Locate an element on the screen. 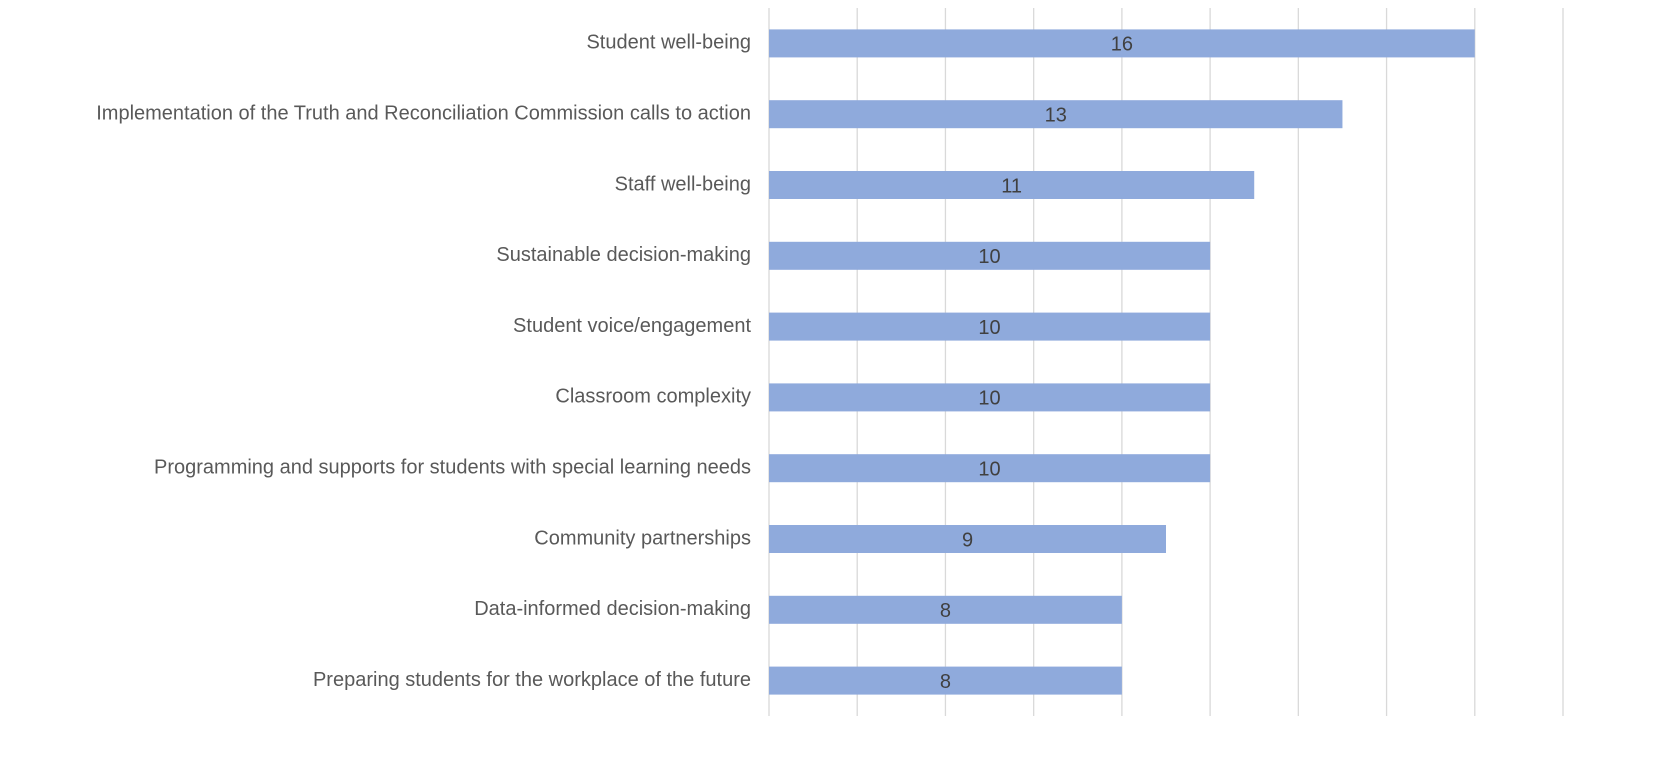  value-label: 9 is located at coordinates (967, 540).